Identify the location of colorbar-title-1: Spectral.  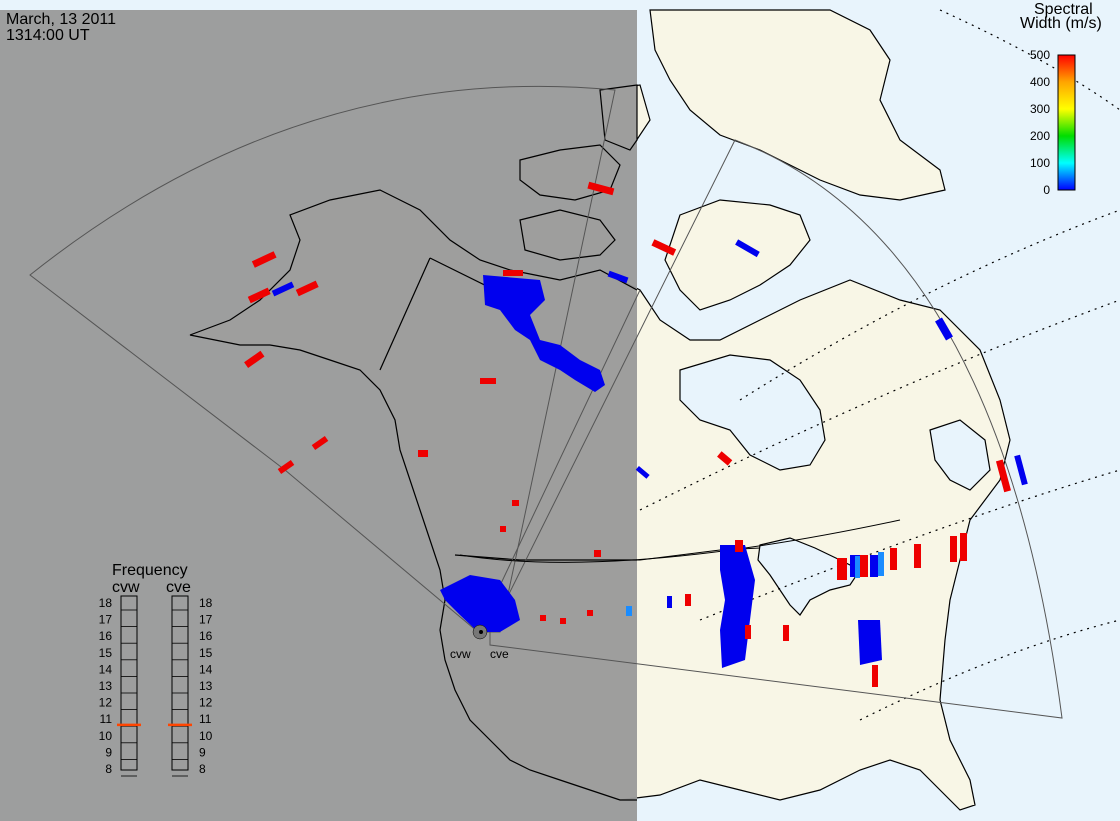
(1063, 9).